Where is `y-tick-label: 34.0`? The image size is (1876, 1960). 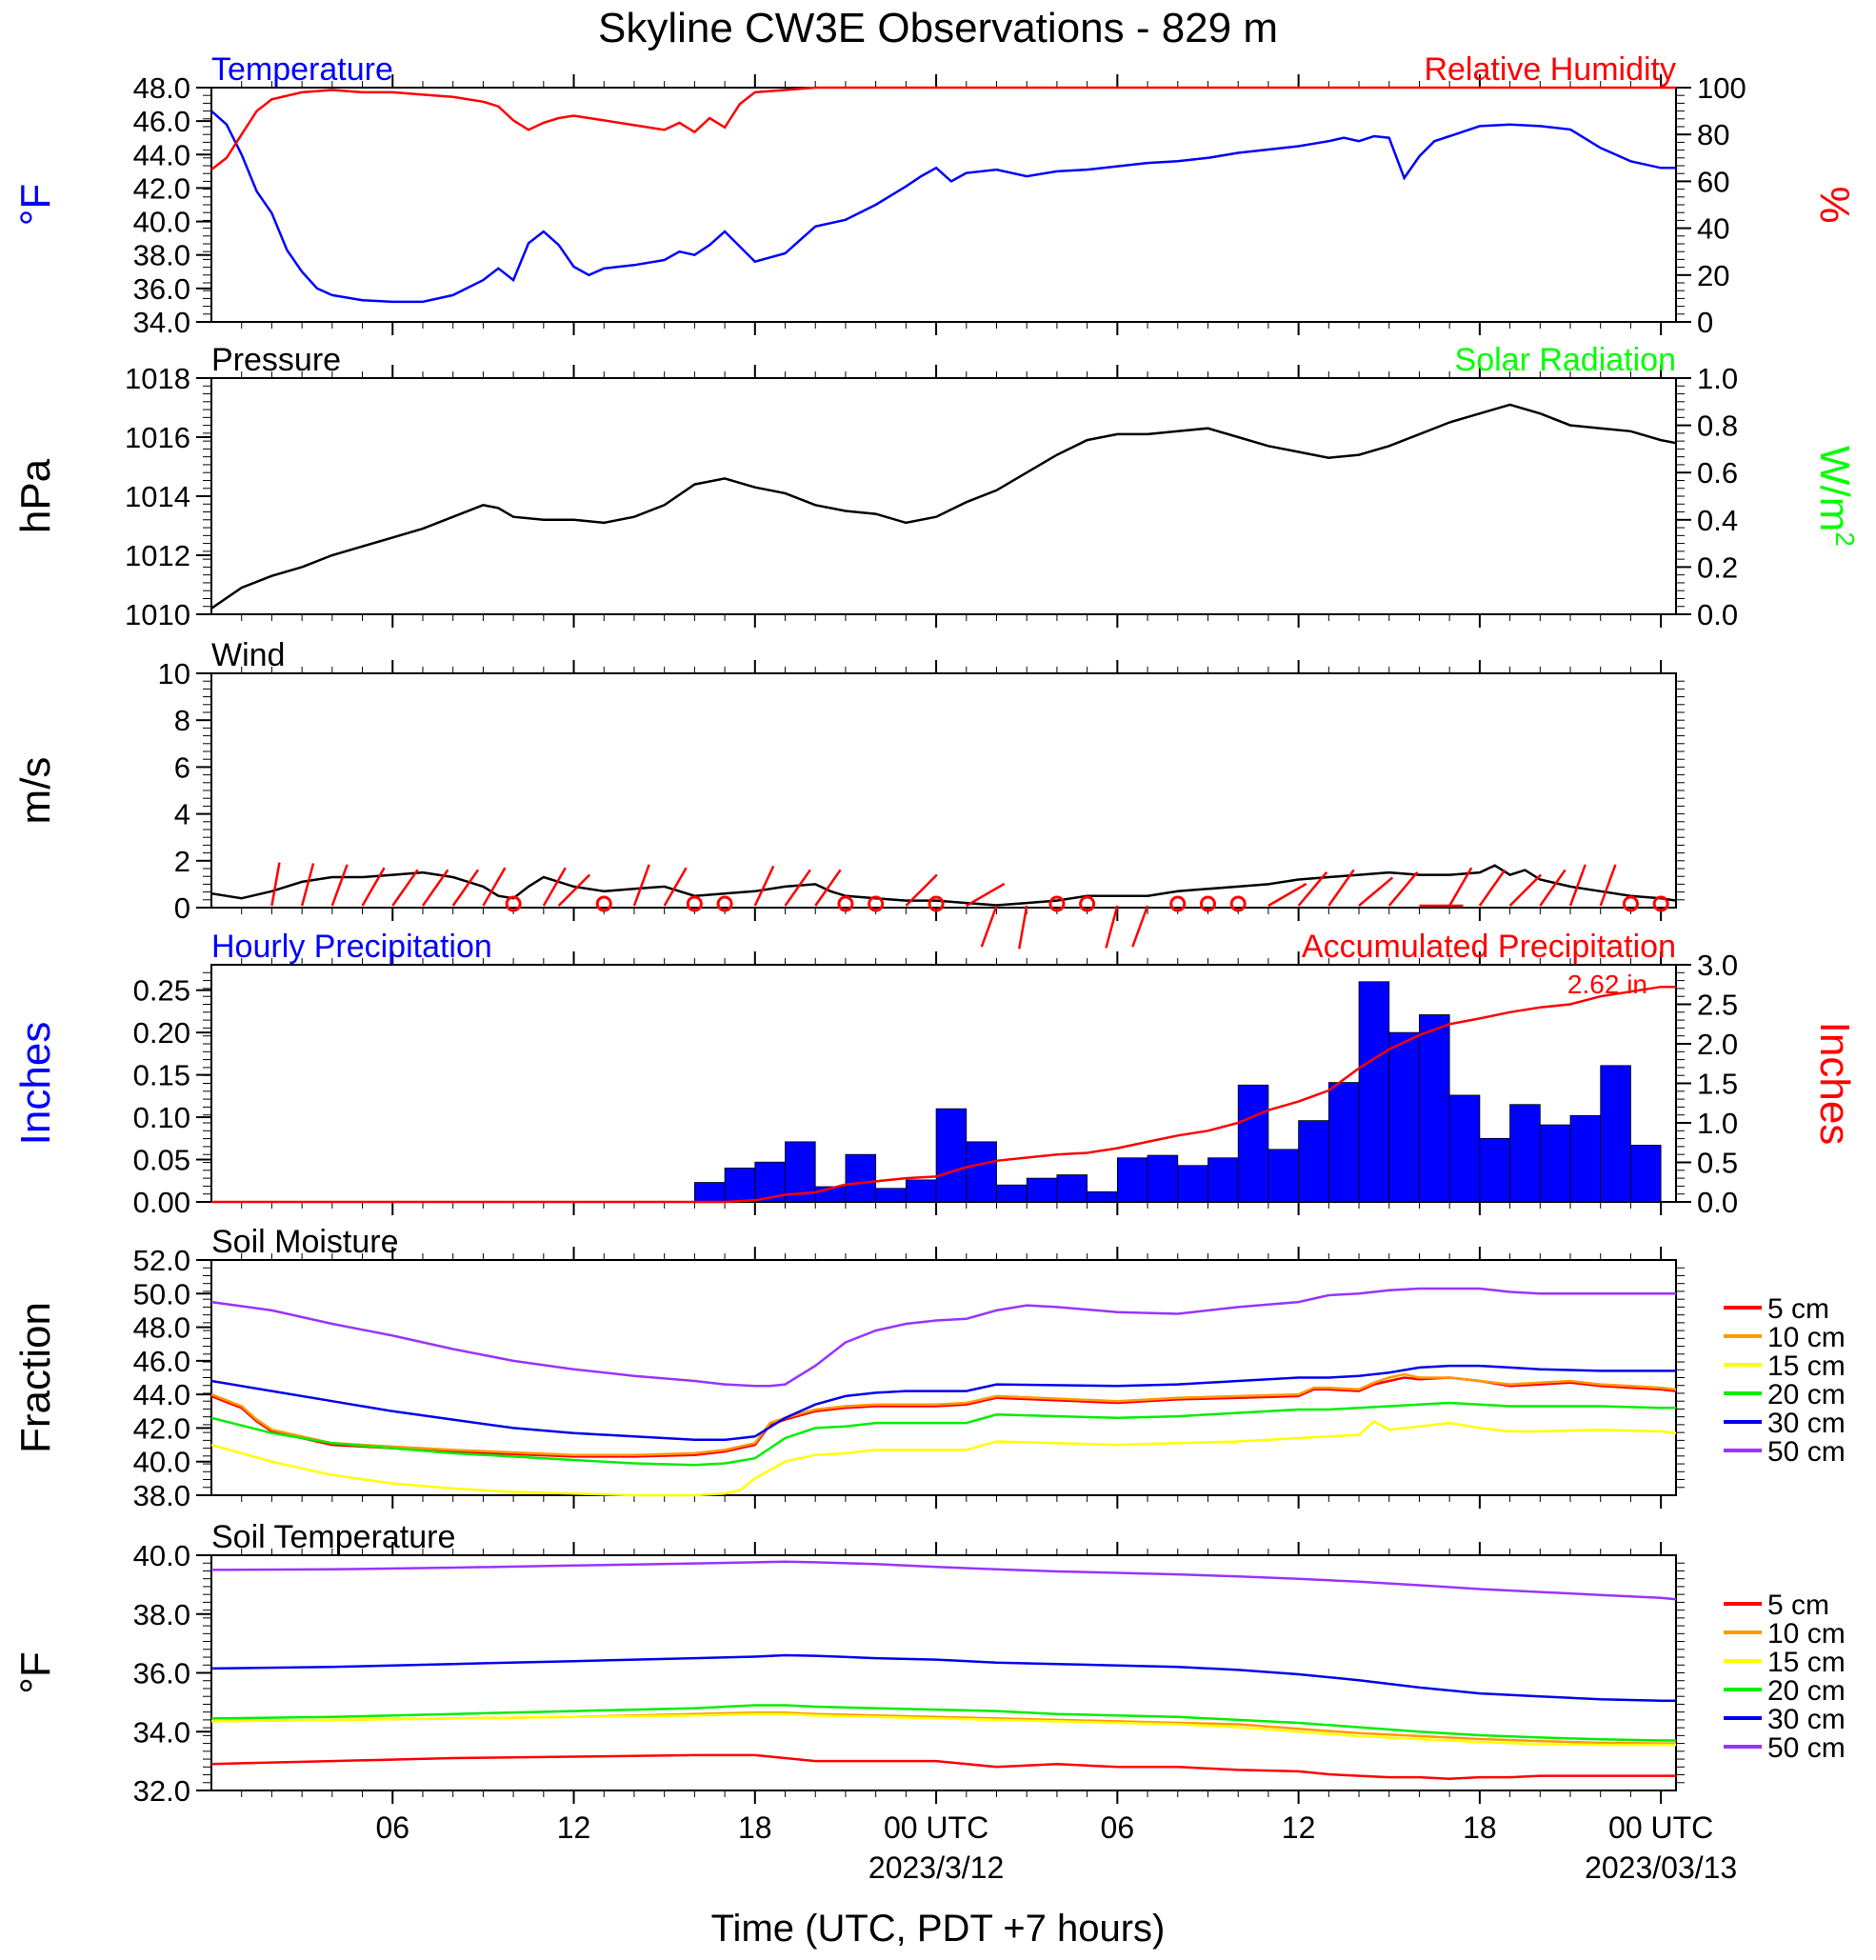 y-tick-label: 34.0 is located at coordinates (162, 1732).